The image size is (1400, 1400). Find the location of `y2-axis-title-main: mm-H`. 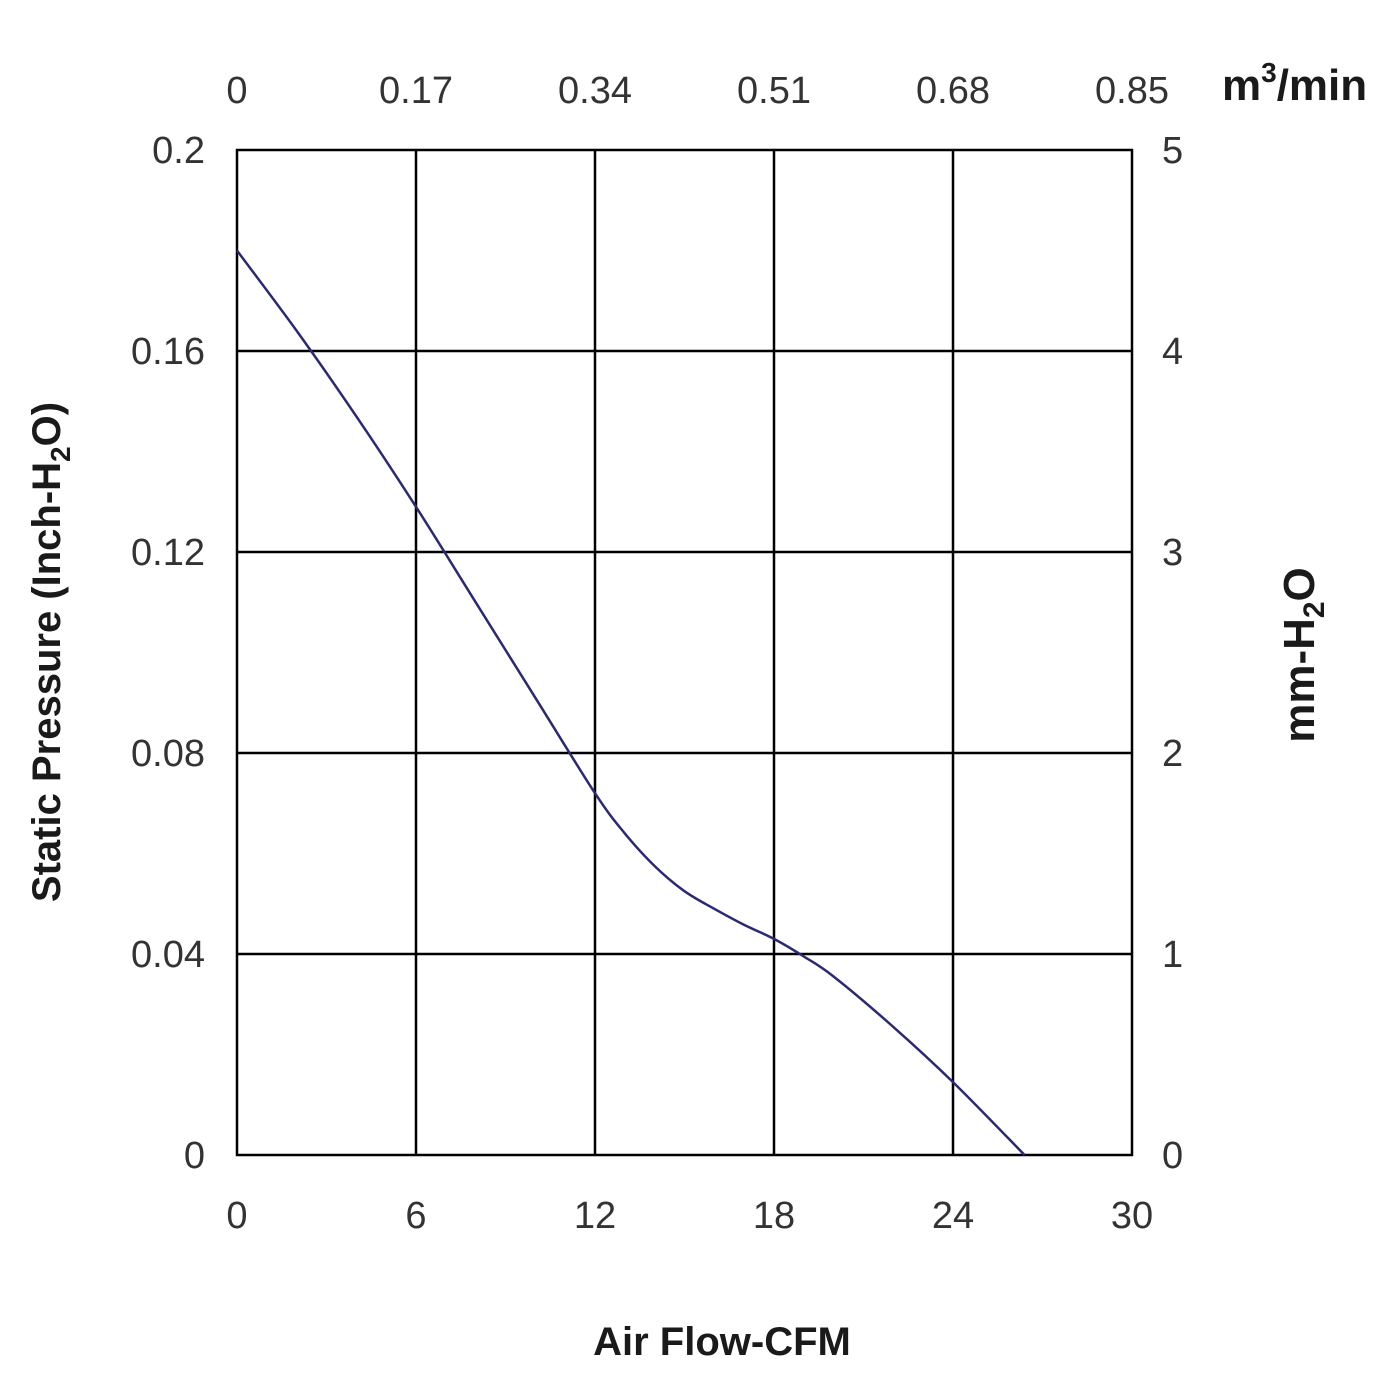

y2-axis-title-main: mm-H is located at coordinates (1299, 680).